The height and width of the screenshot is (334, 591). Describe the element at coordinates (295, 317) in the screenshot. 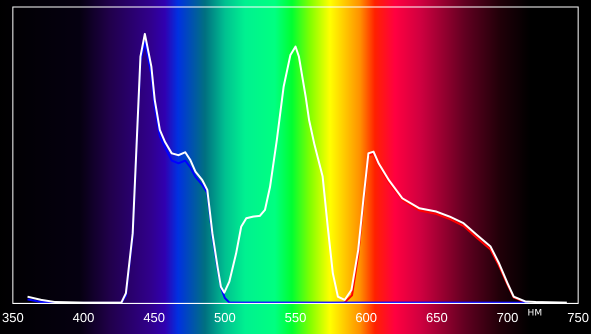

I see `x-tick-label: 550` at that location.